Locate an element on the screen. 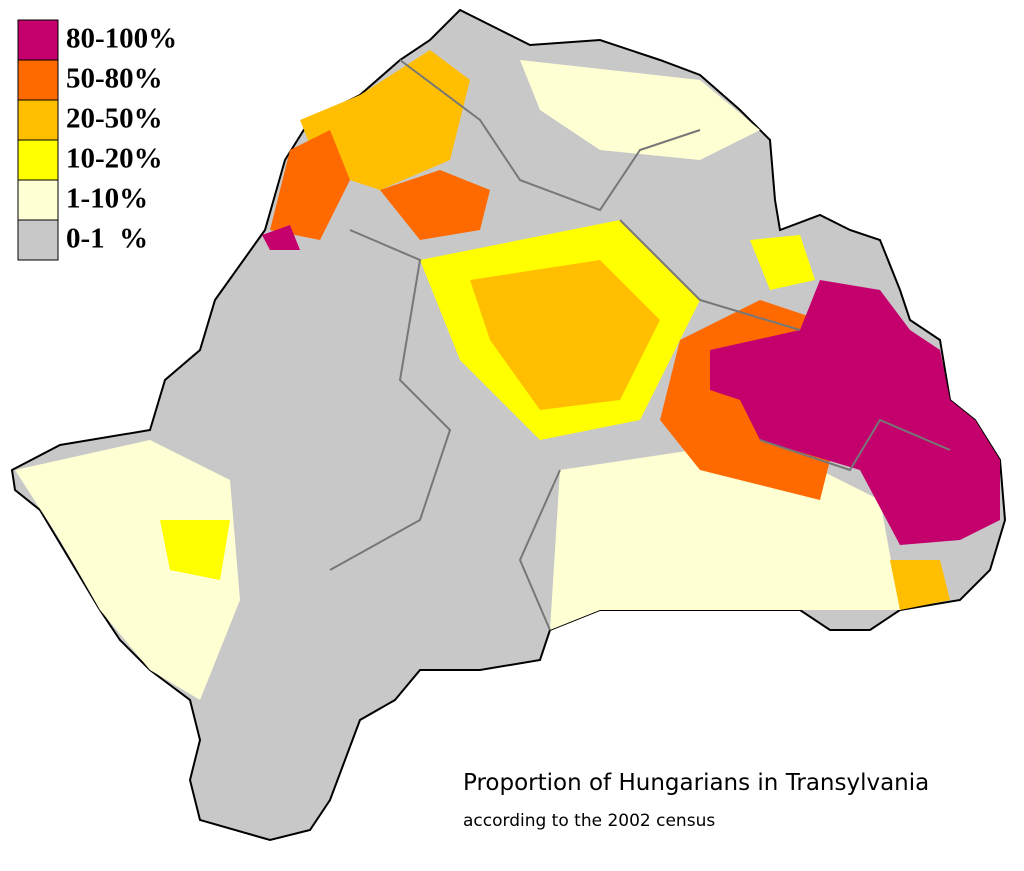 This screenshot has height=871, width=1024. region-northwest-edge is located at coordinates (310, 185).